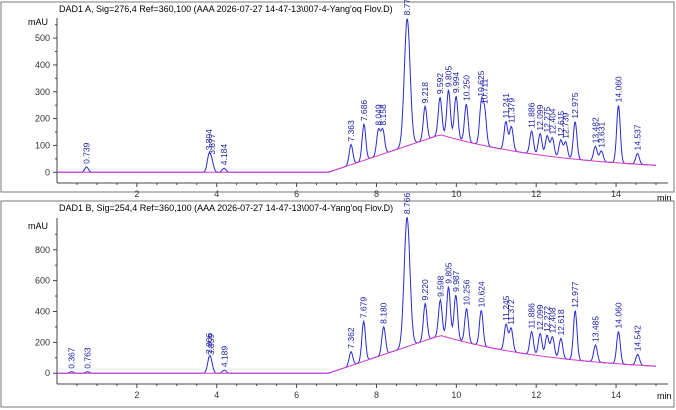 Image resolution: width=676 pixels, height=410 pixels. What do you see at coordinates (425, 290) in the screenshot?
I see `panel-b-peak-label: 9.220` at bounding box center [425, 290].